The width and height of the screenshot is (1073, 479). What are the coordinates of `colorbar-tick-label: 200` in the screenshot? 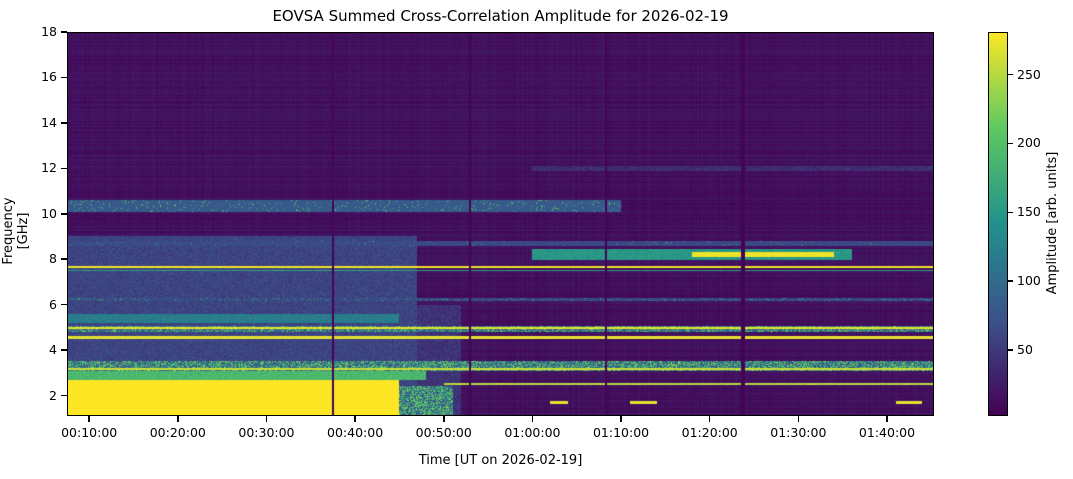 It's located at (1029, 143).